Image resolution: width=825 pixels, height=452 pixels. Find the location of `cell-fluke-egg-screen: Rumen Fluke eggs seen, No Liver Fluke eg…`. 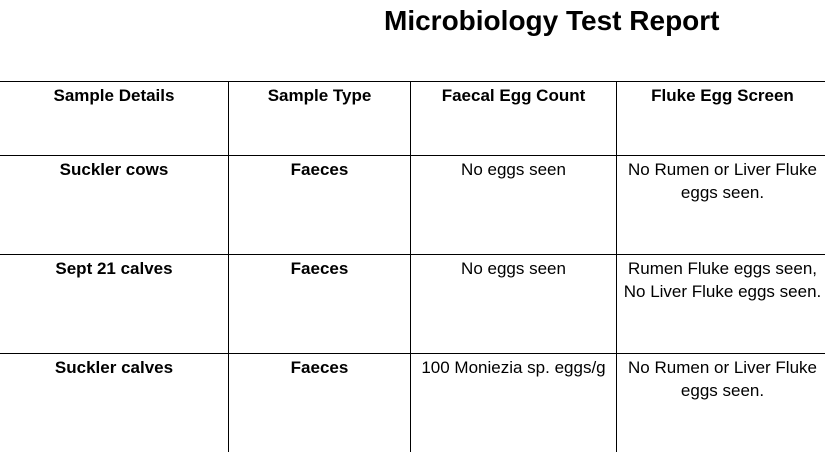

cell-fluke-egg-screen: Rumen Fluke eggs seen, No Liver Fluke eg… is located at coordinates (720, 304).